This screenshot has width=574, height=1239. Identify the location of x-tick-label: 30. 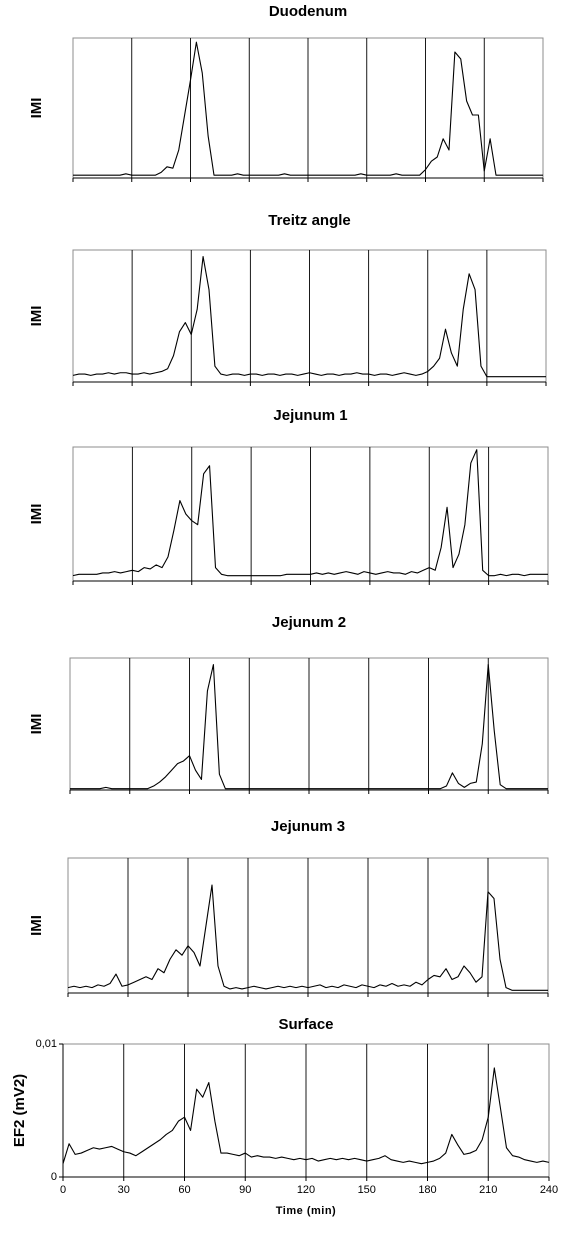
(124, 1190).